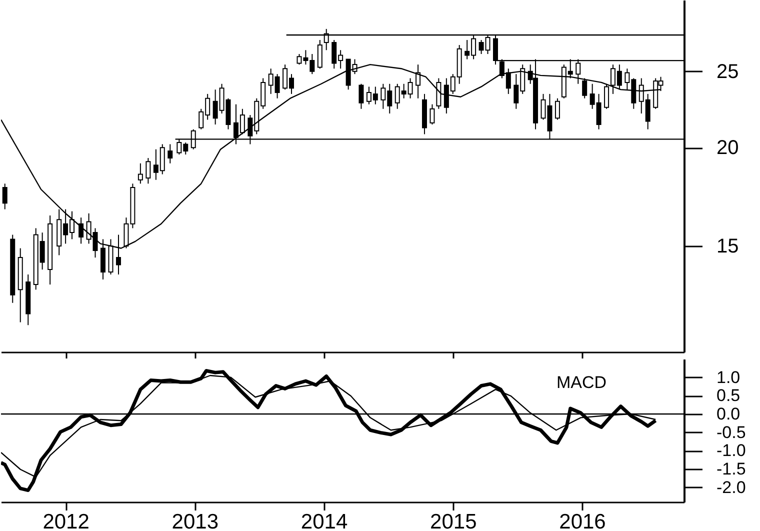 This screenshot has height=531, width=760. What do you see at coordinates (581, 382) in the screenshot?
I see `annotation: MACD` at bounding box center [581, 382].